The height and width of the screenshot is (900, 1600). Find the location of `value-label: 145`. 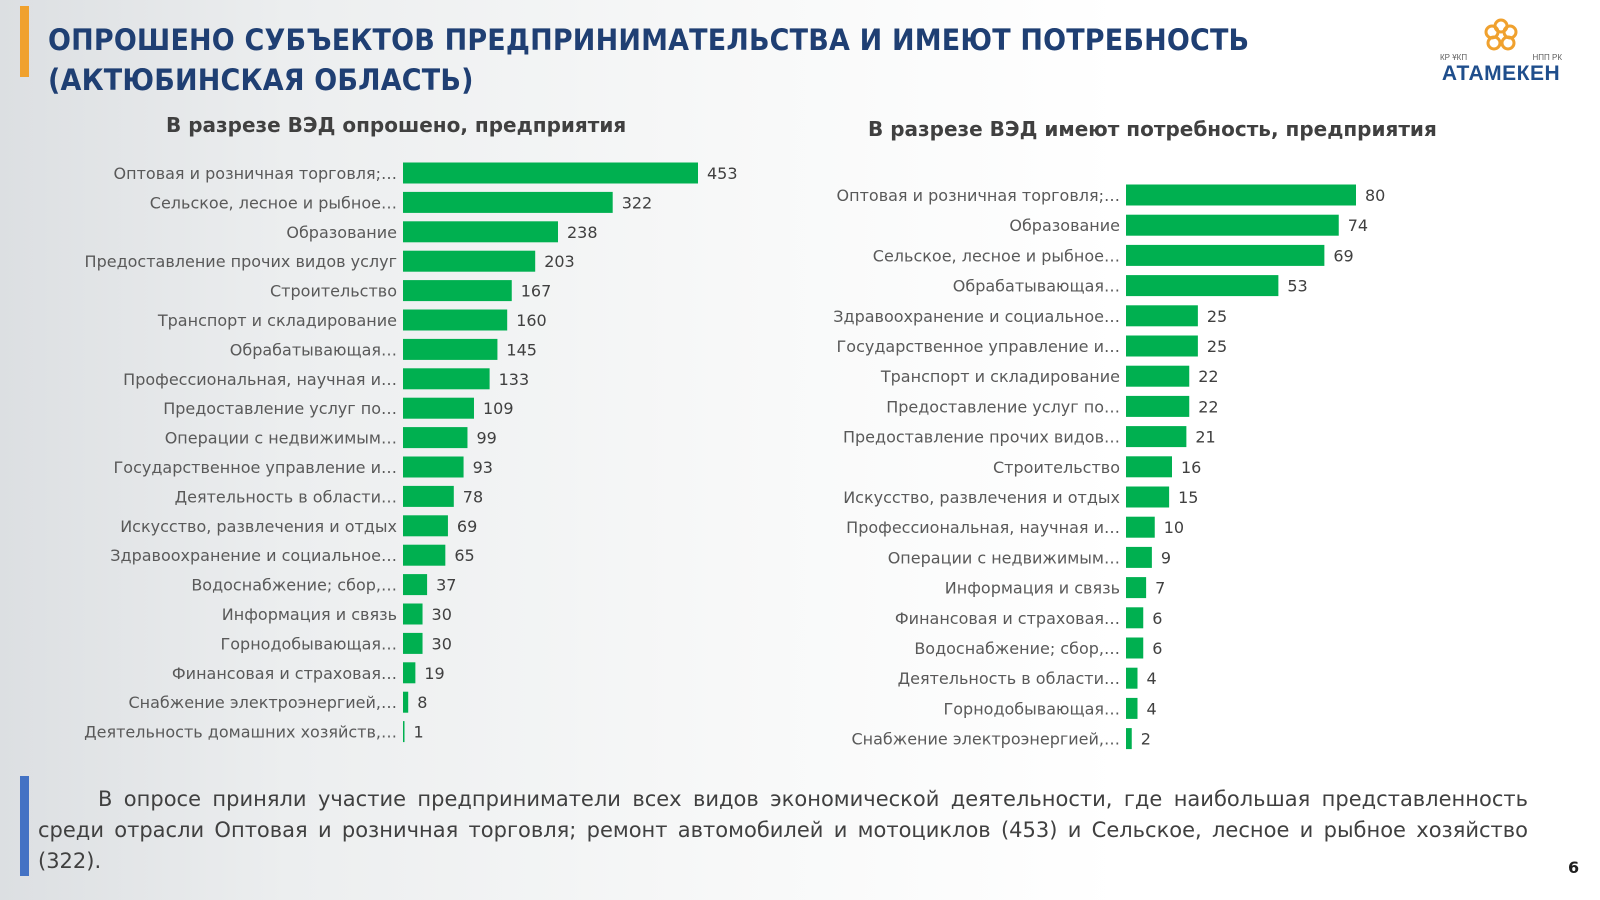

value-label: 145 is located at coordinates (521, 349).